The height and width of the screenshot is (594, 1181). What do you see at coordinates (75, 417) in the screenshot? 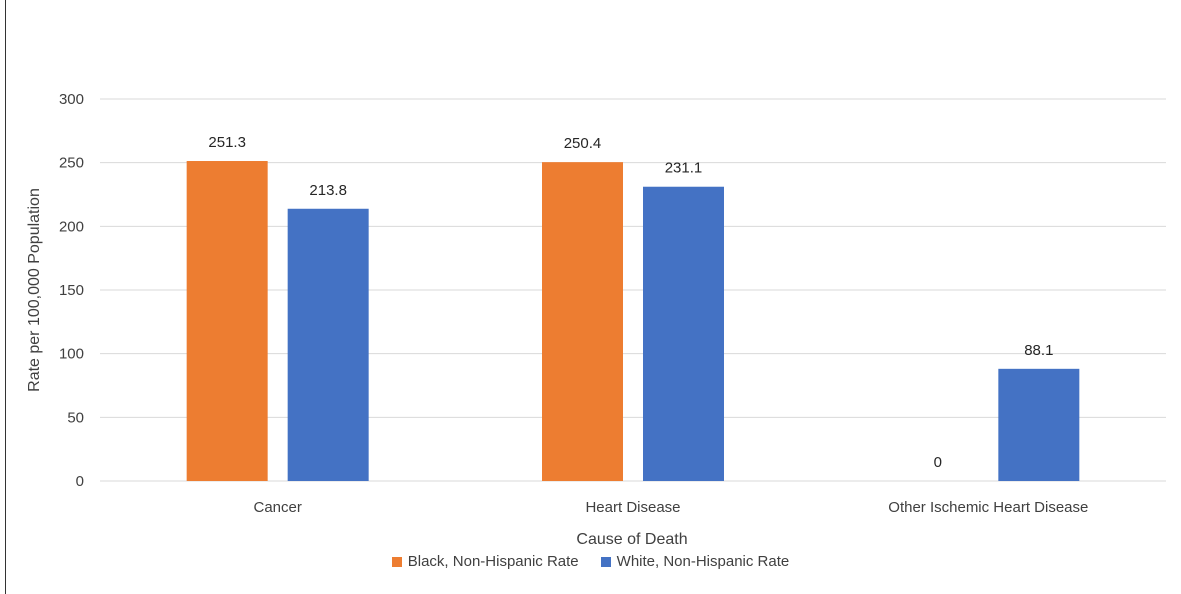
I see `y-tick-label: 50` at bounding box center [75, 417].